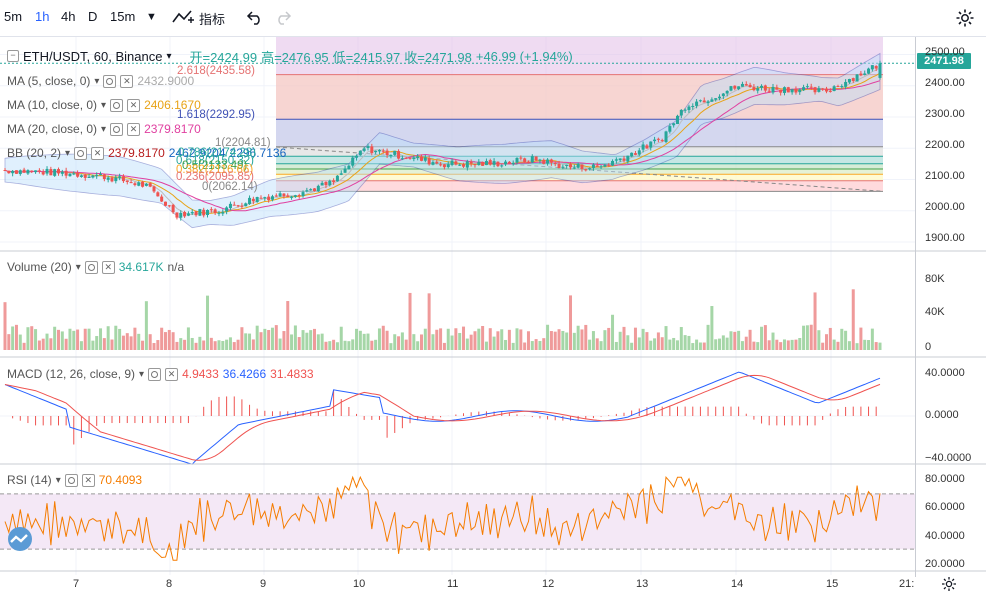 The image size is (986, 603). Describe the element at coordinates (20, 540) in the screenshot. I see `tradingview-logo-icon` at that location.